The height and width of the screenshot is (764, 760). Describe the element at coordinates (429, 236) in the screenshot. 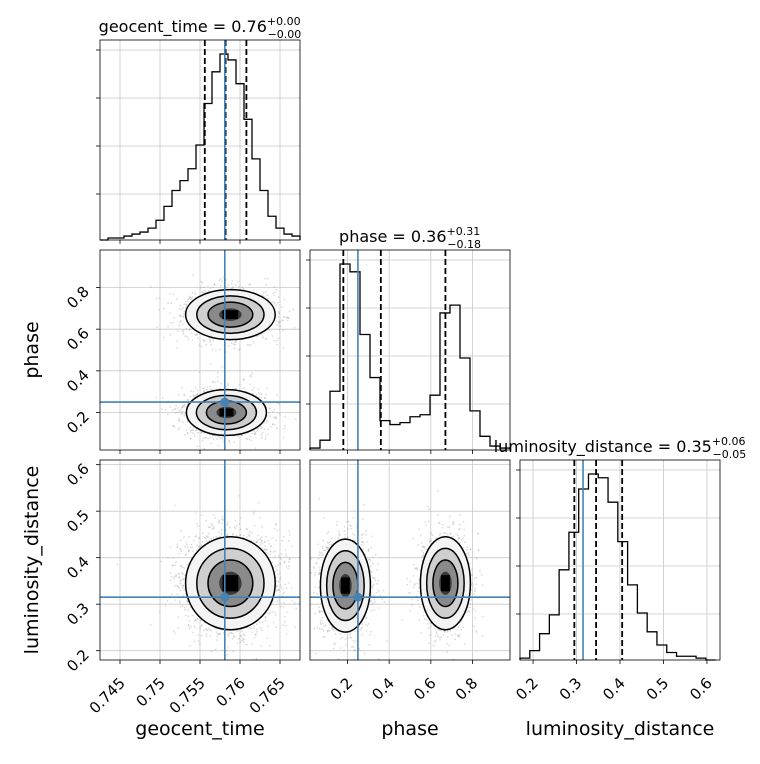

I see `title-value: 0.36` at that location.